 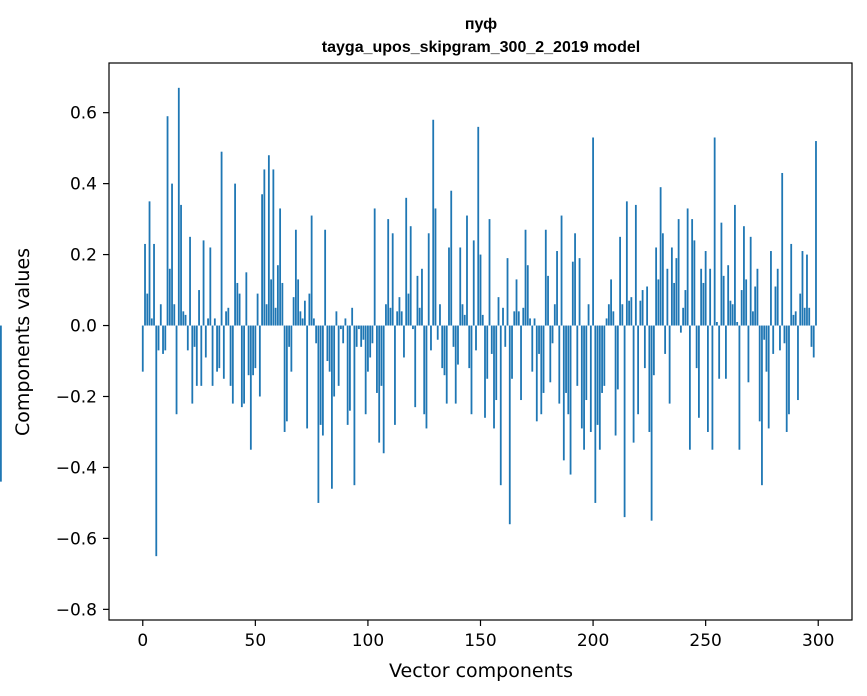 What do you see at coordinates (818, 641) in the screenshot?
I see `x-tick-label: 300` at bounding box center [818, 641].